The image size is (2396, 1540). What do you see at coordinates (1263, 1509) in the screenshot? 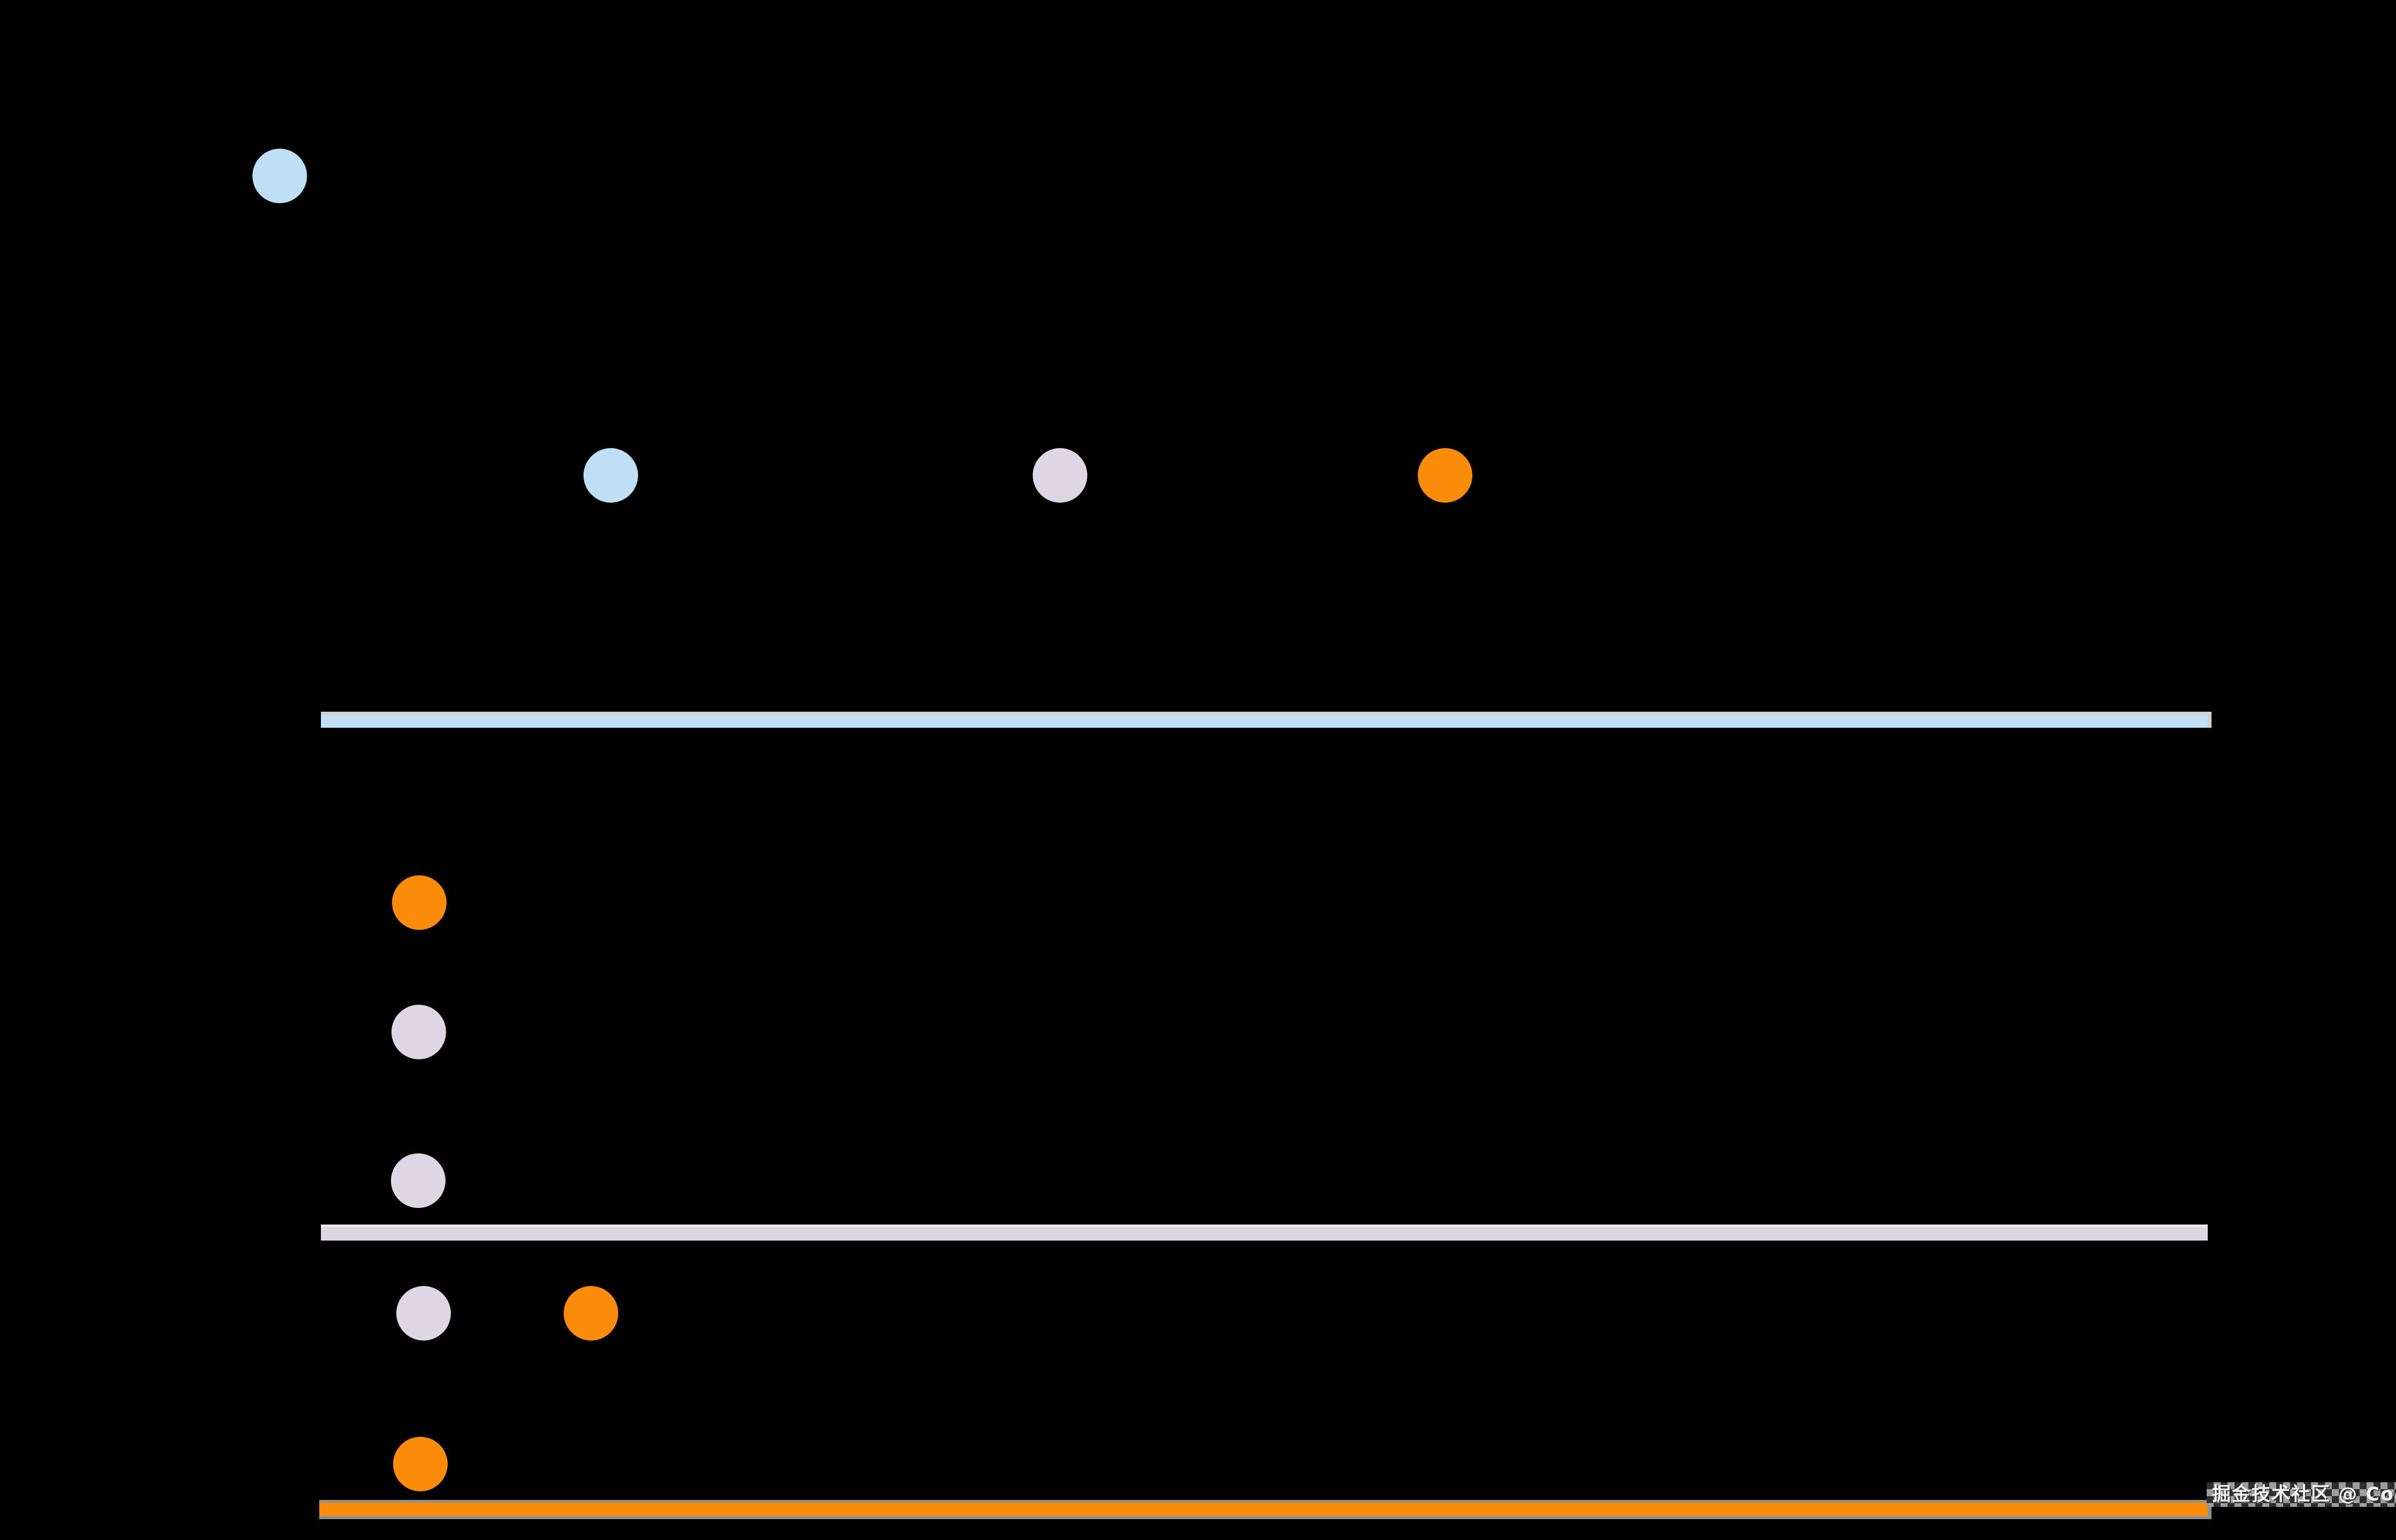
I see `orange-bar` at bounding box center [1263, 1509].